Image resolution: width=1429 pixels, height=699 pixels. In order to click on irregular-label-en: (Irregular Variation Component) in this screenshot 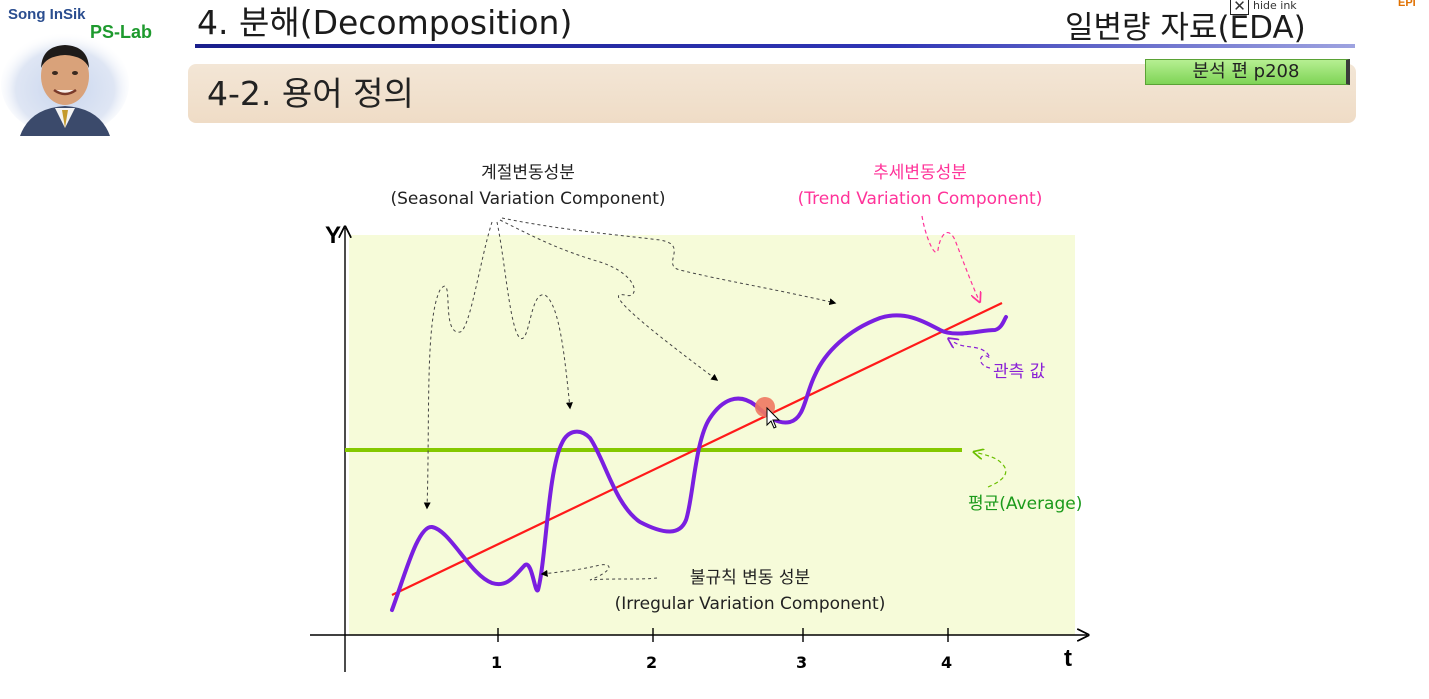, I will do `click(750, 604)`.